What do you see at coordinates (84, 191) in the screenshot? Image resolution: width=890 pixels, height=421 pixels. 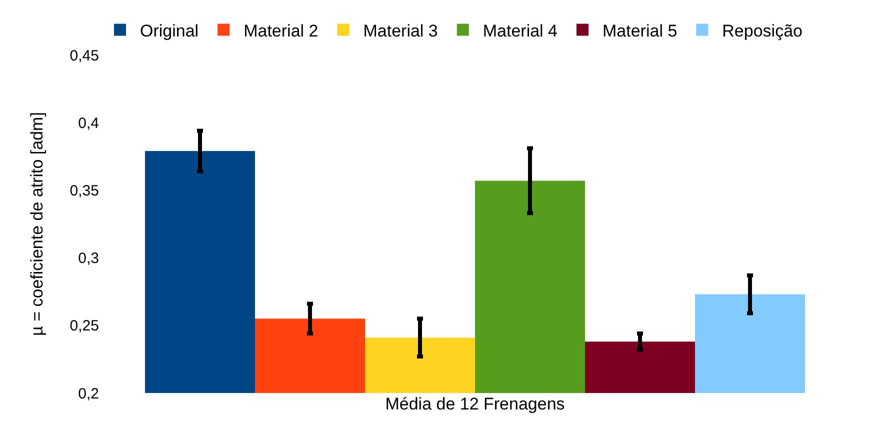 I see `y-tick-label: 0,35` at bounding box center [84, 191].